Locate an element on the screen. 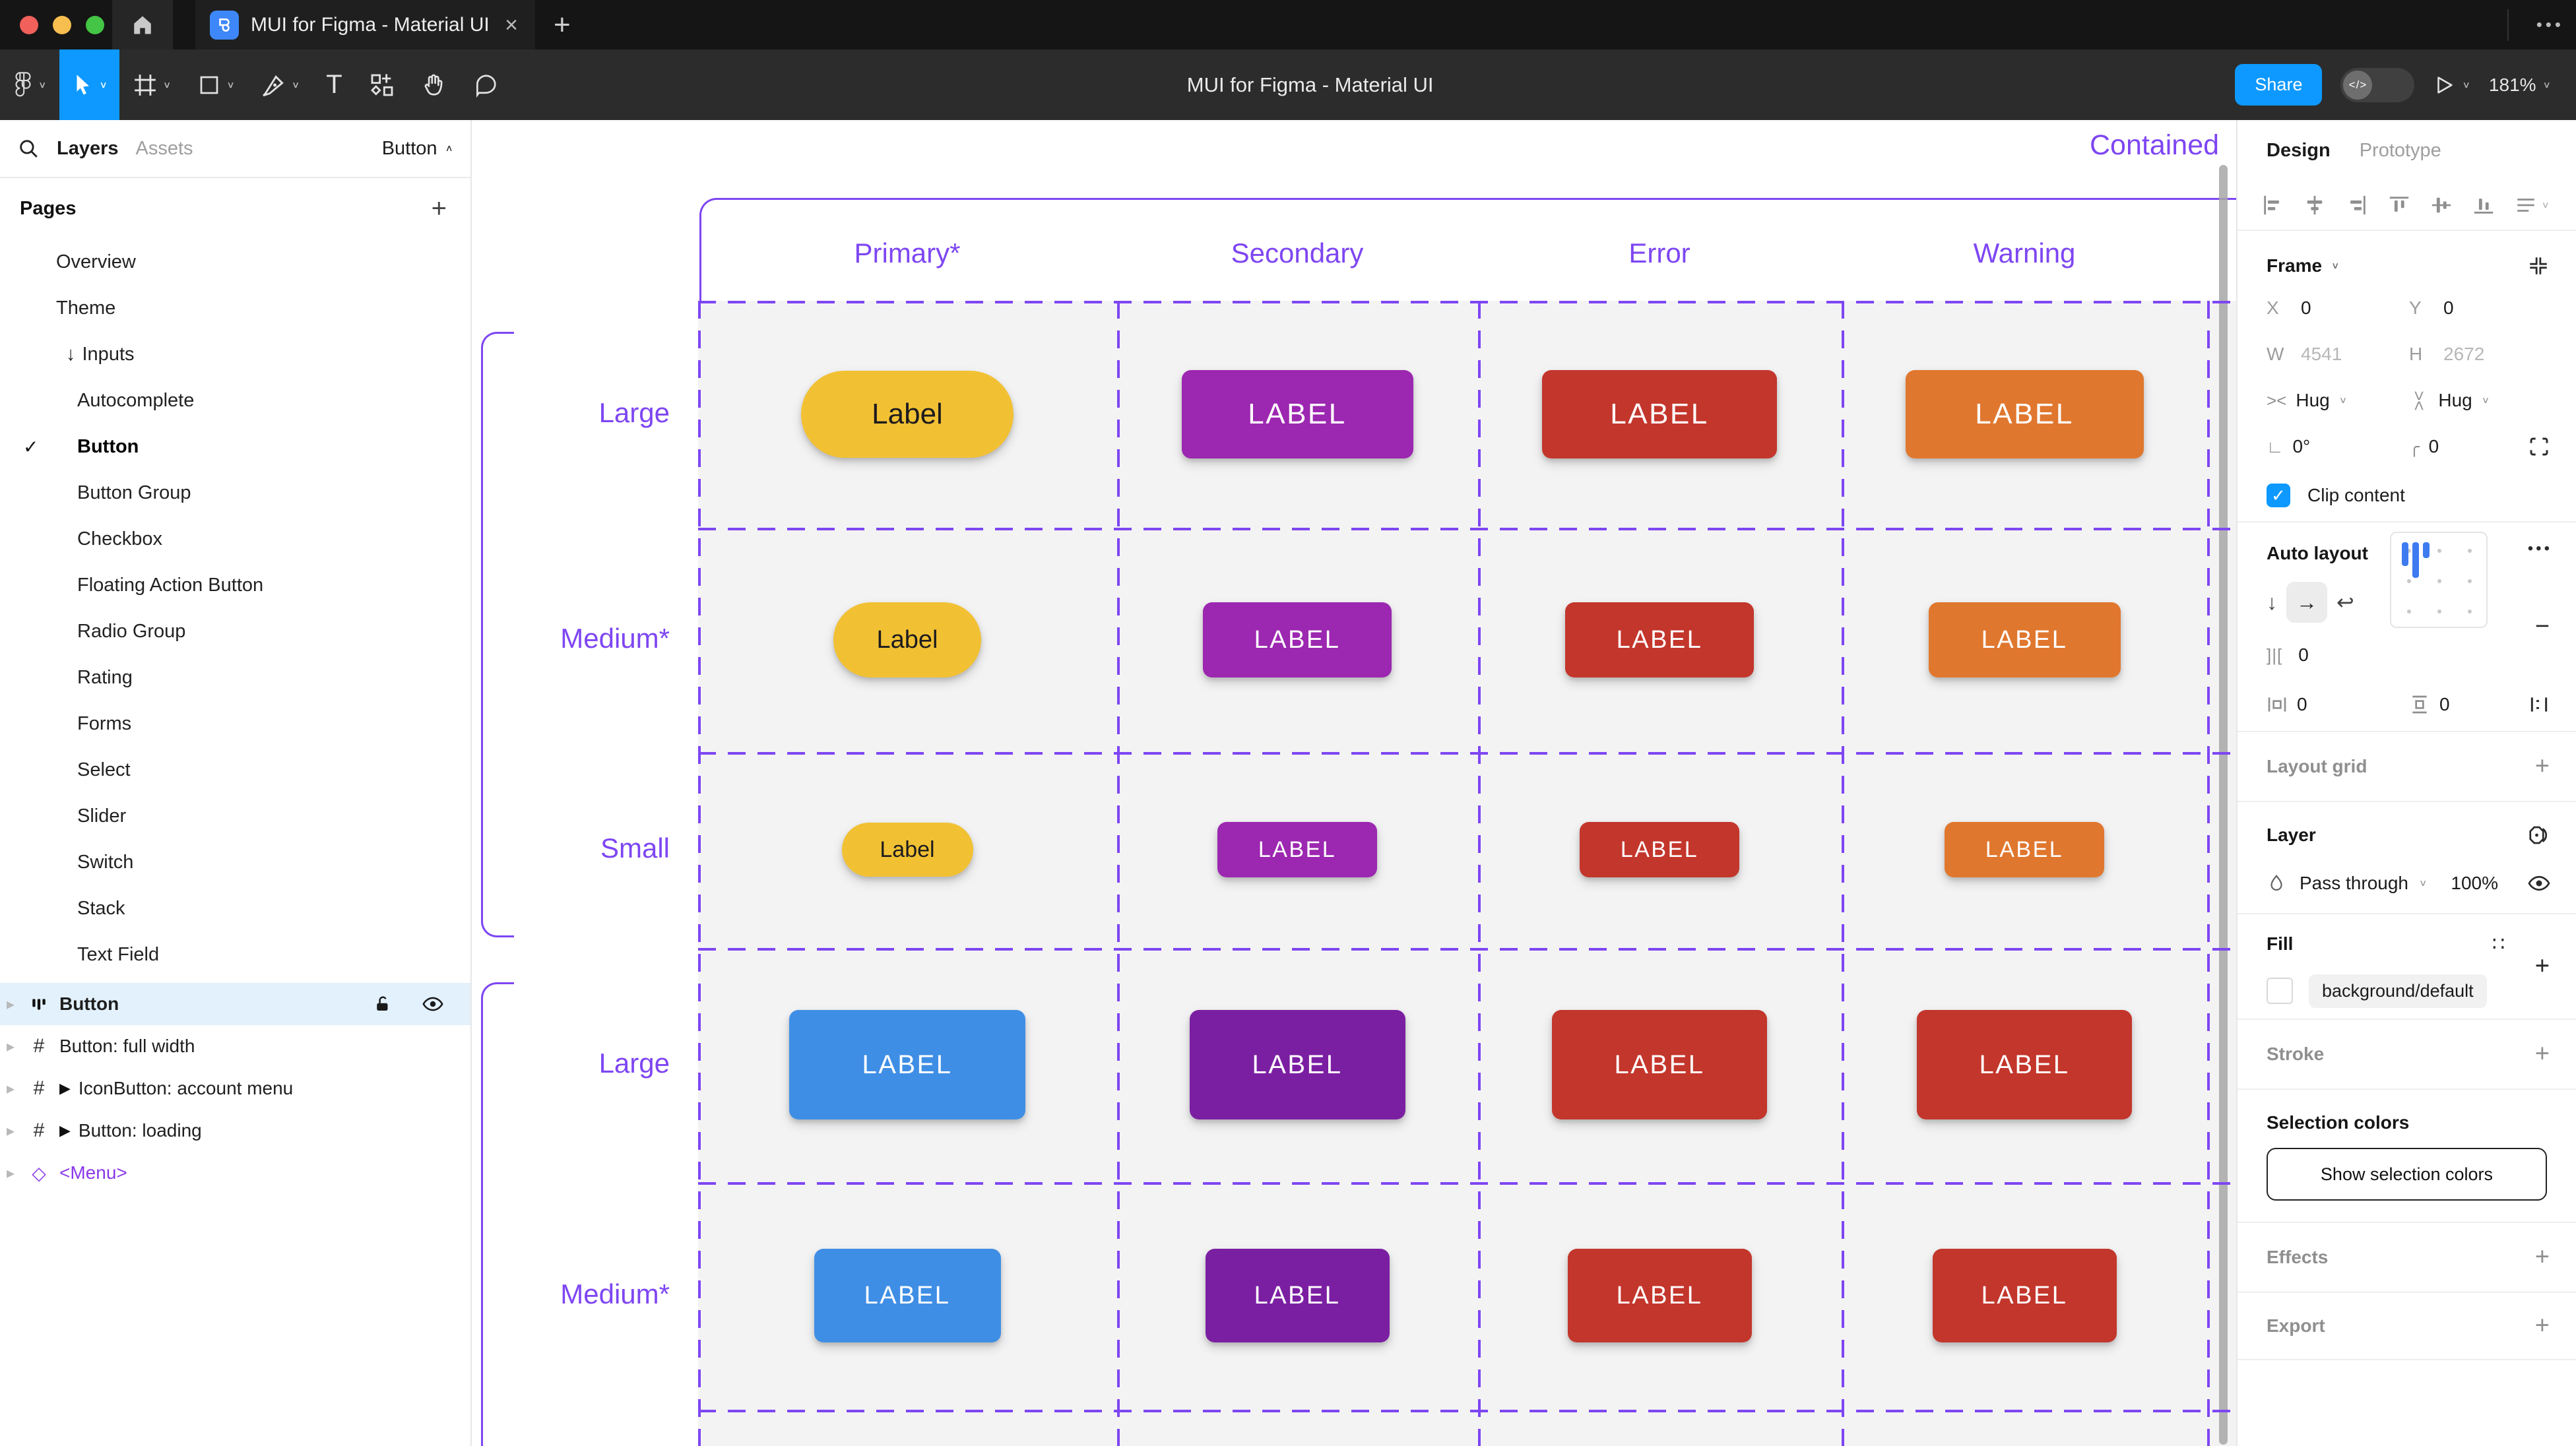 This screenshot has width=2576, height=1446. auto-layout-more-button: ••• is located at coordinates (2539, 548).